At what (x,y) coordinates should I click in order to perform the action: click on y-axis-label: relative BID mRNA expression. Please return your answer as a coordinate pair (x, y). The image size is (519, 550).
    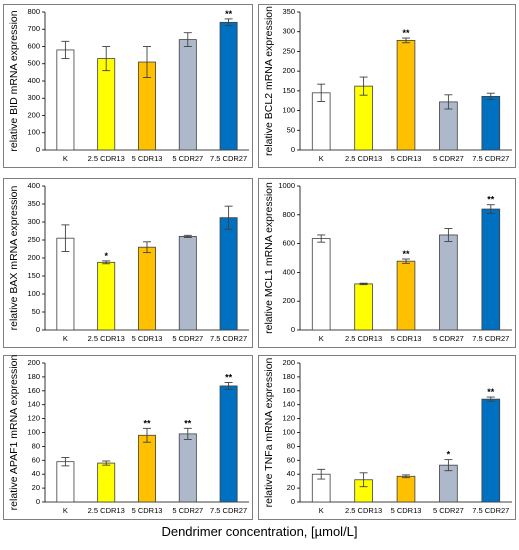
    Looking at the image, I should click on (14, 80).